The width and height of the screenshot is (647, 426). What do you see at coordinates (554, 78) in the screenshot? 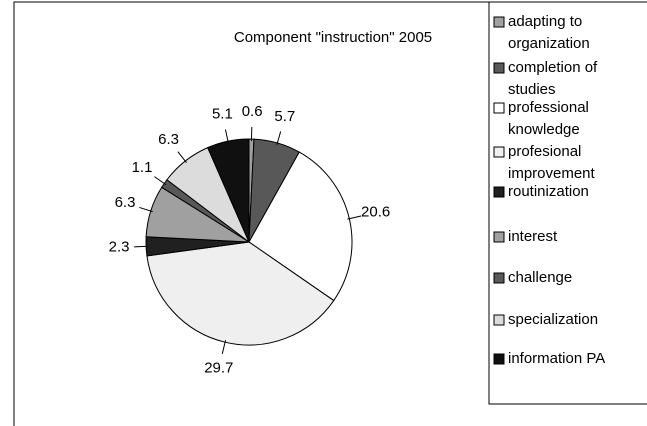
I see `legend-label: completion of studies` at bounding box center [554, 78].